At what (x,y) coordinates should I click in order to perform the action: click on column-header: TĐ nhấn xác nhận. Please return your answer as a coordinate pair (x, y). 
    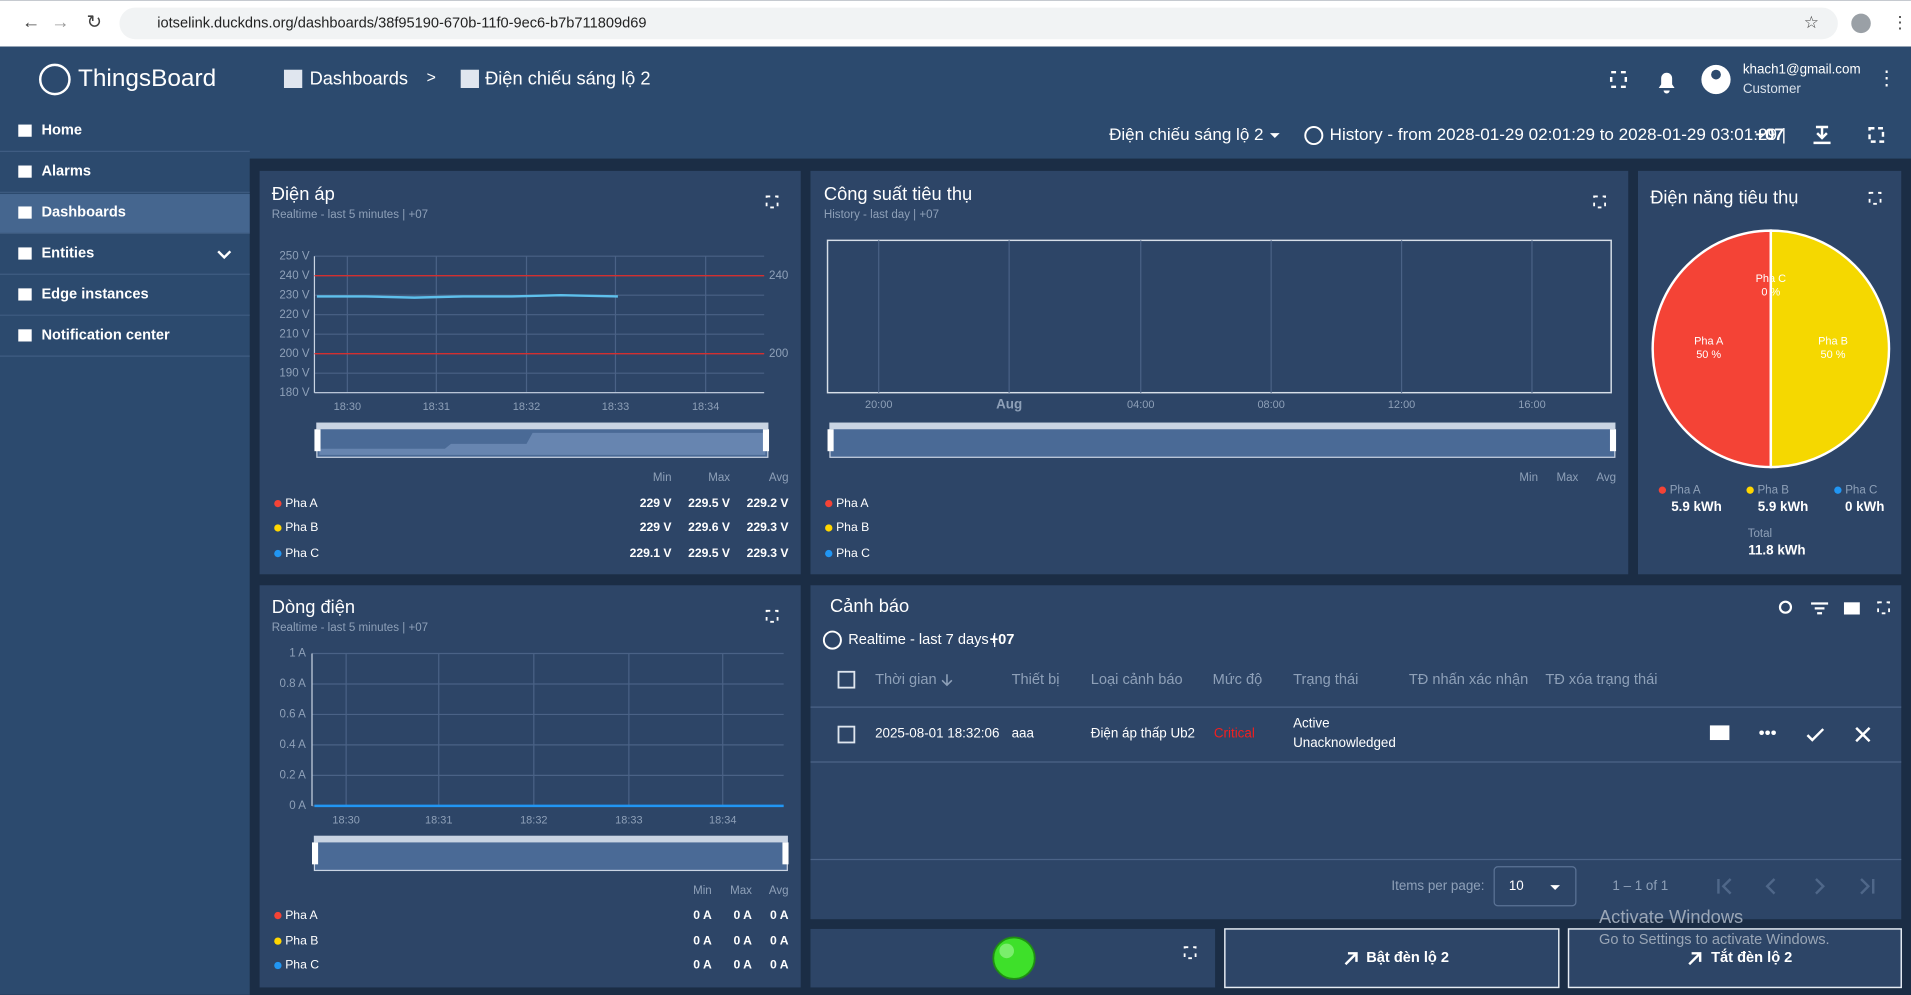
    Looking at the image, I should click on (1468, 680).